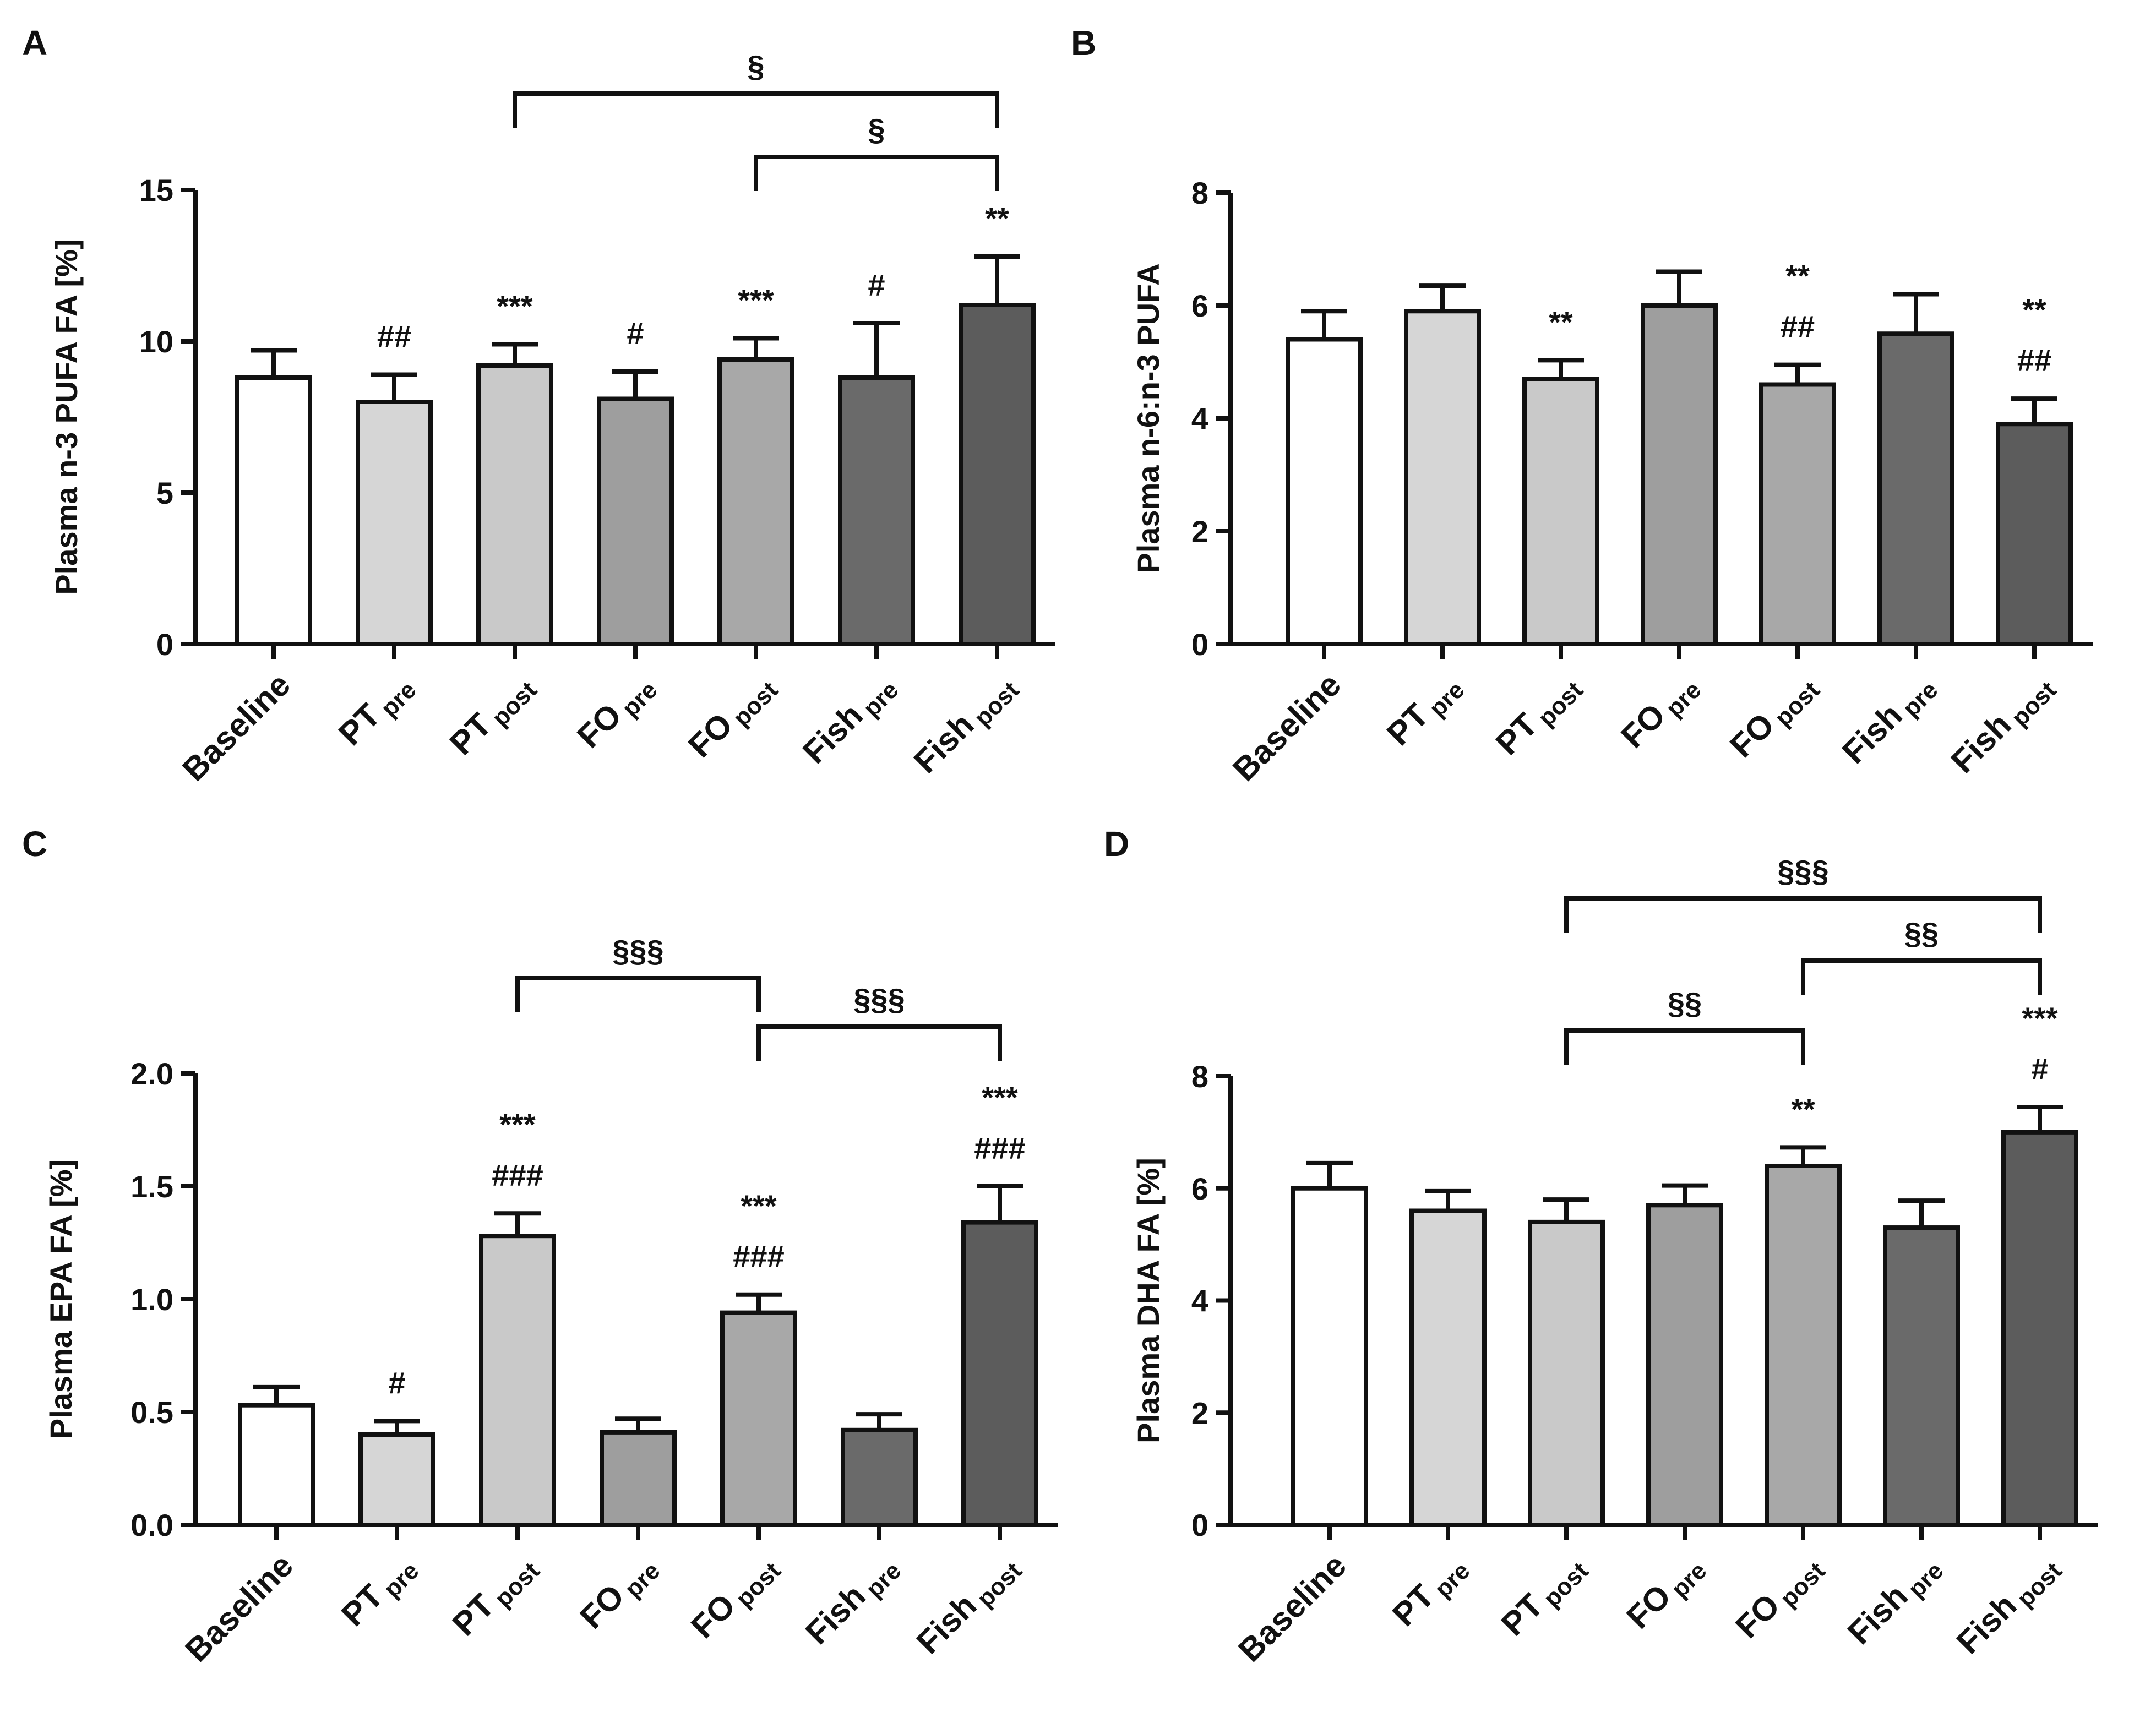  I want to click on y-axis-label: Plasma n-3 PUFA FA [%], so click(66, 417).